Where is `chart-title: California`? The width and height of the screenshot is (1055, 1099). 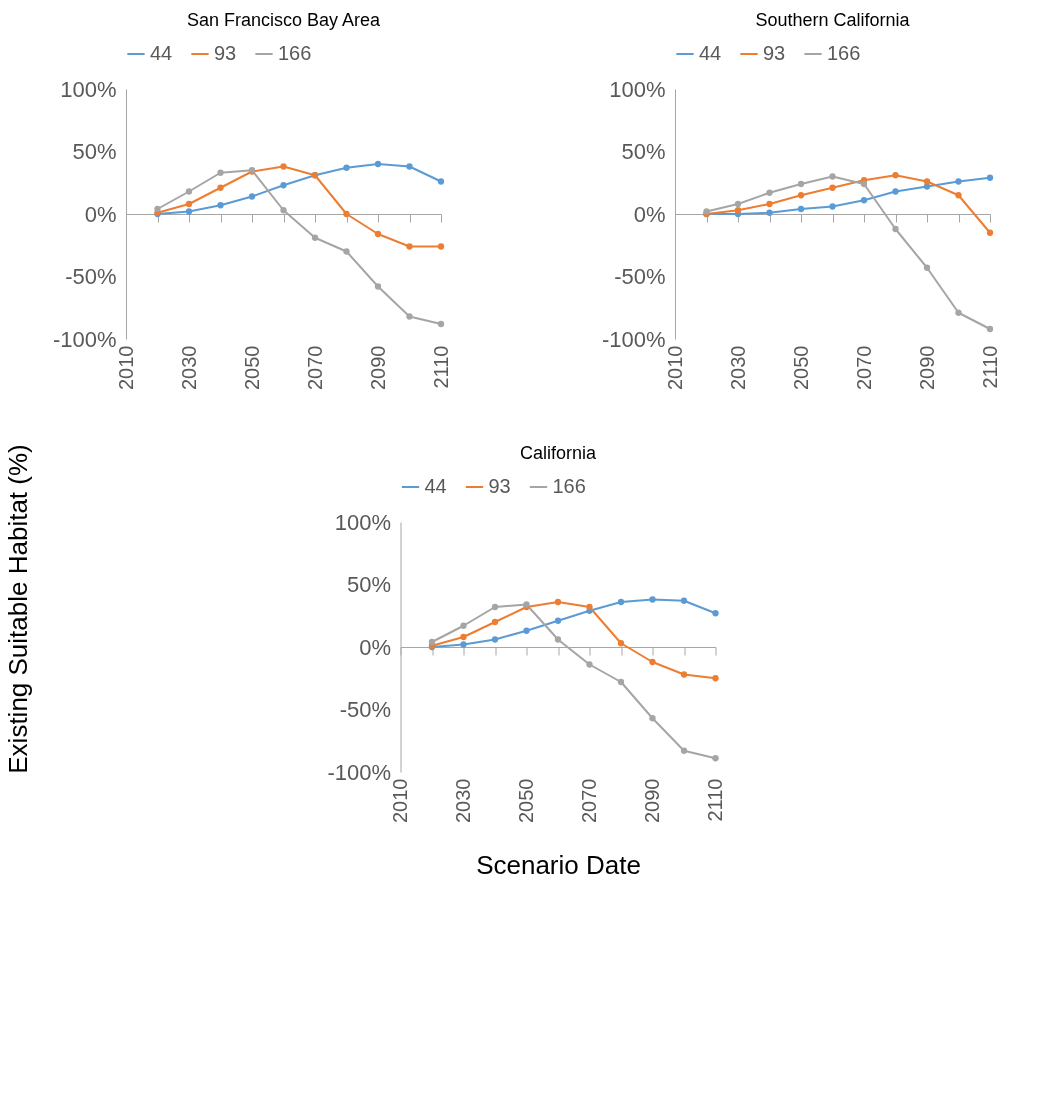
chart-title: California is located at coordinates (558, 453).